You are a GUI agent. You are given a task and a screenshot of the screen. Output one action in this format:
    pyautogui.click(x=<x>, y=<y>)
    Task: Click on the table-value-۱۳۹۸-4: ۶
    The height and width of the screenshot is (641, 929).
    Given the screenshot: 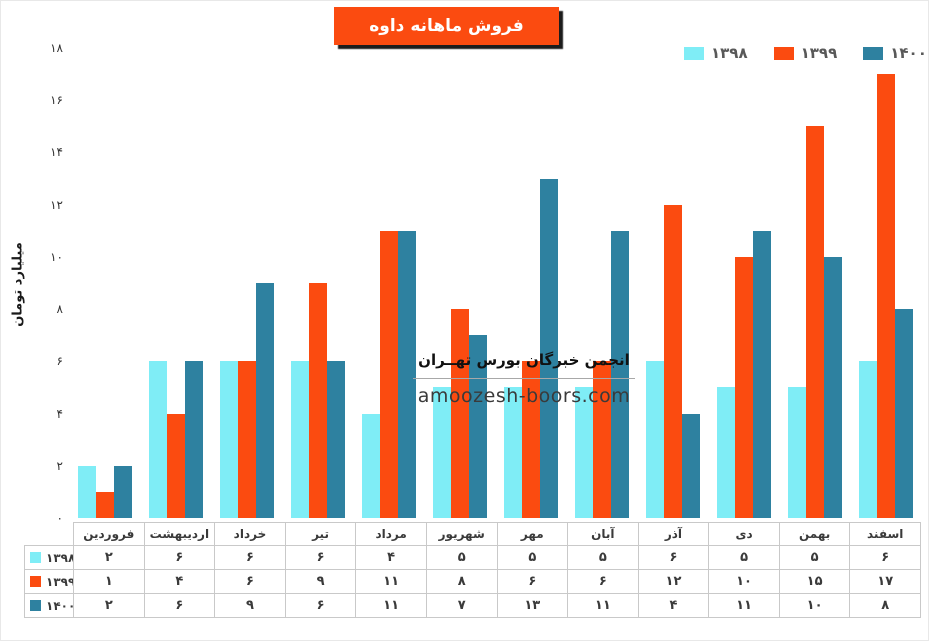 What is the action you would take?
    pyautogui.click(x=321, y=558)
    